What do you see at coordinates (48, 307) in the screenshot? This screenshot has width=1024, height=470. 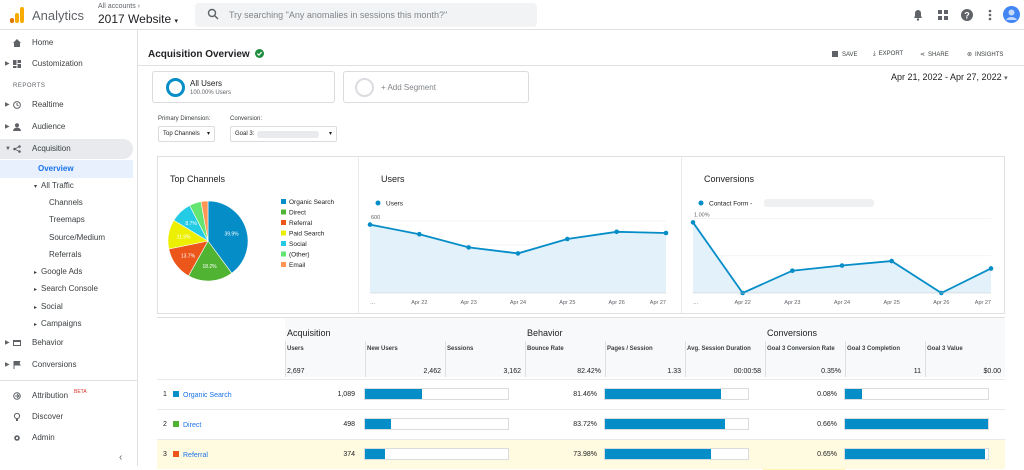 I see `sidebar-item-social: ▸ Social` at bounding box center [48, 307].